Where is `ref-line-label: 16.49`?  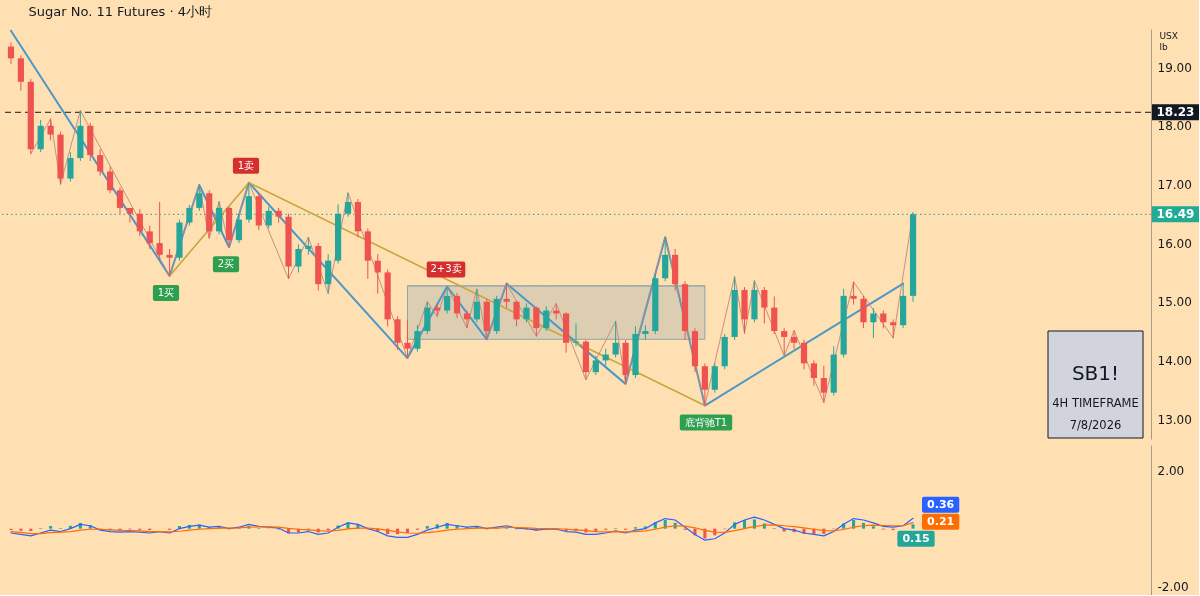 ref-line-label: 16.49 is located at coordinates (1175, 214).